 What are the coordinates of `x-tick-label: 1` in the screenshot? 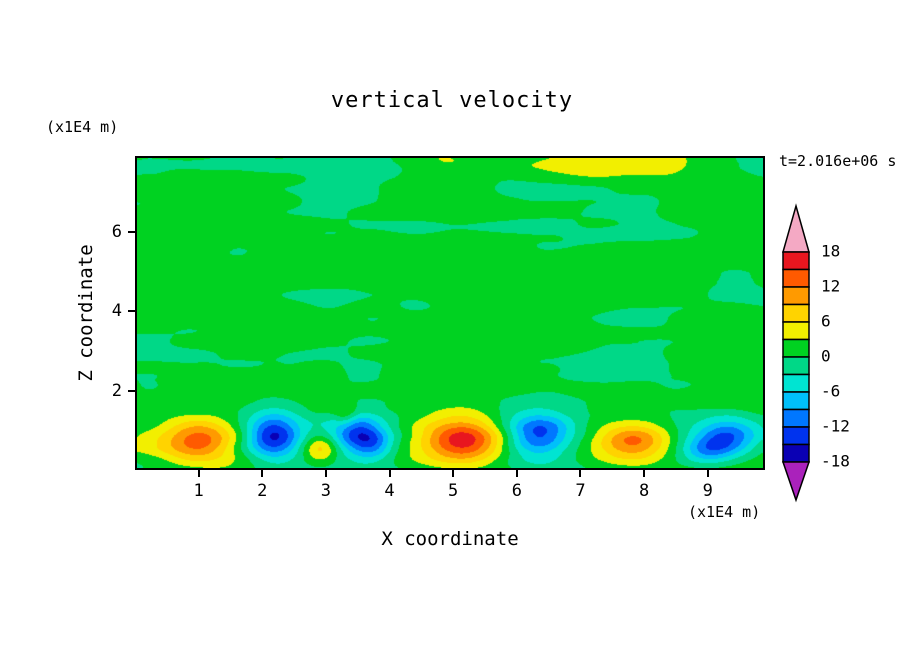 It's located at (198, 491).